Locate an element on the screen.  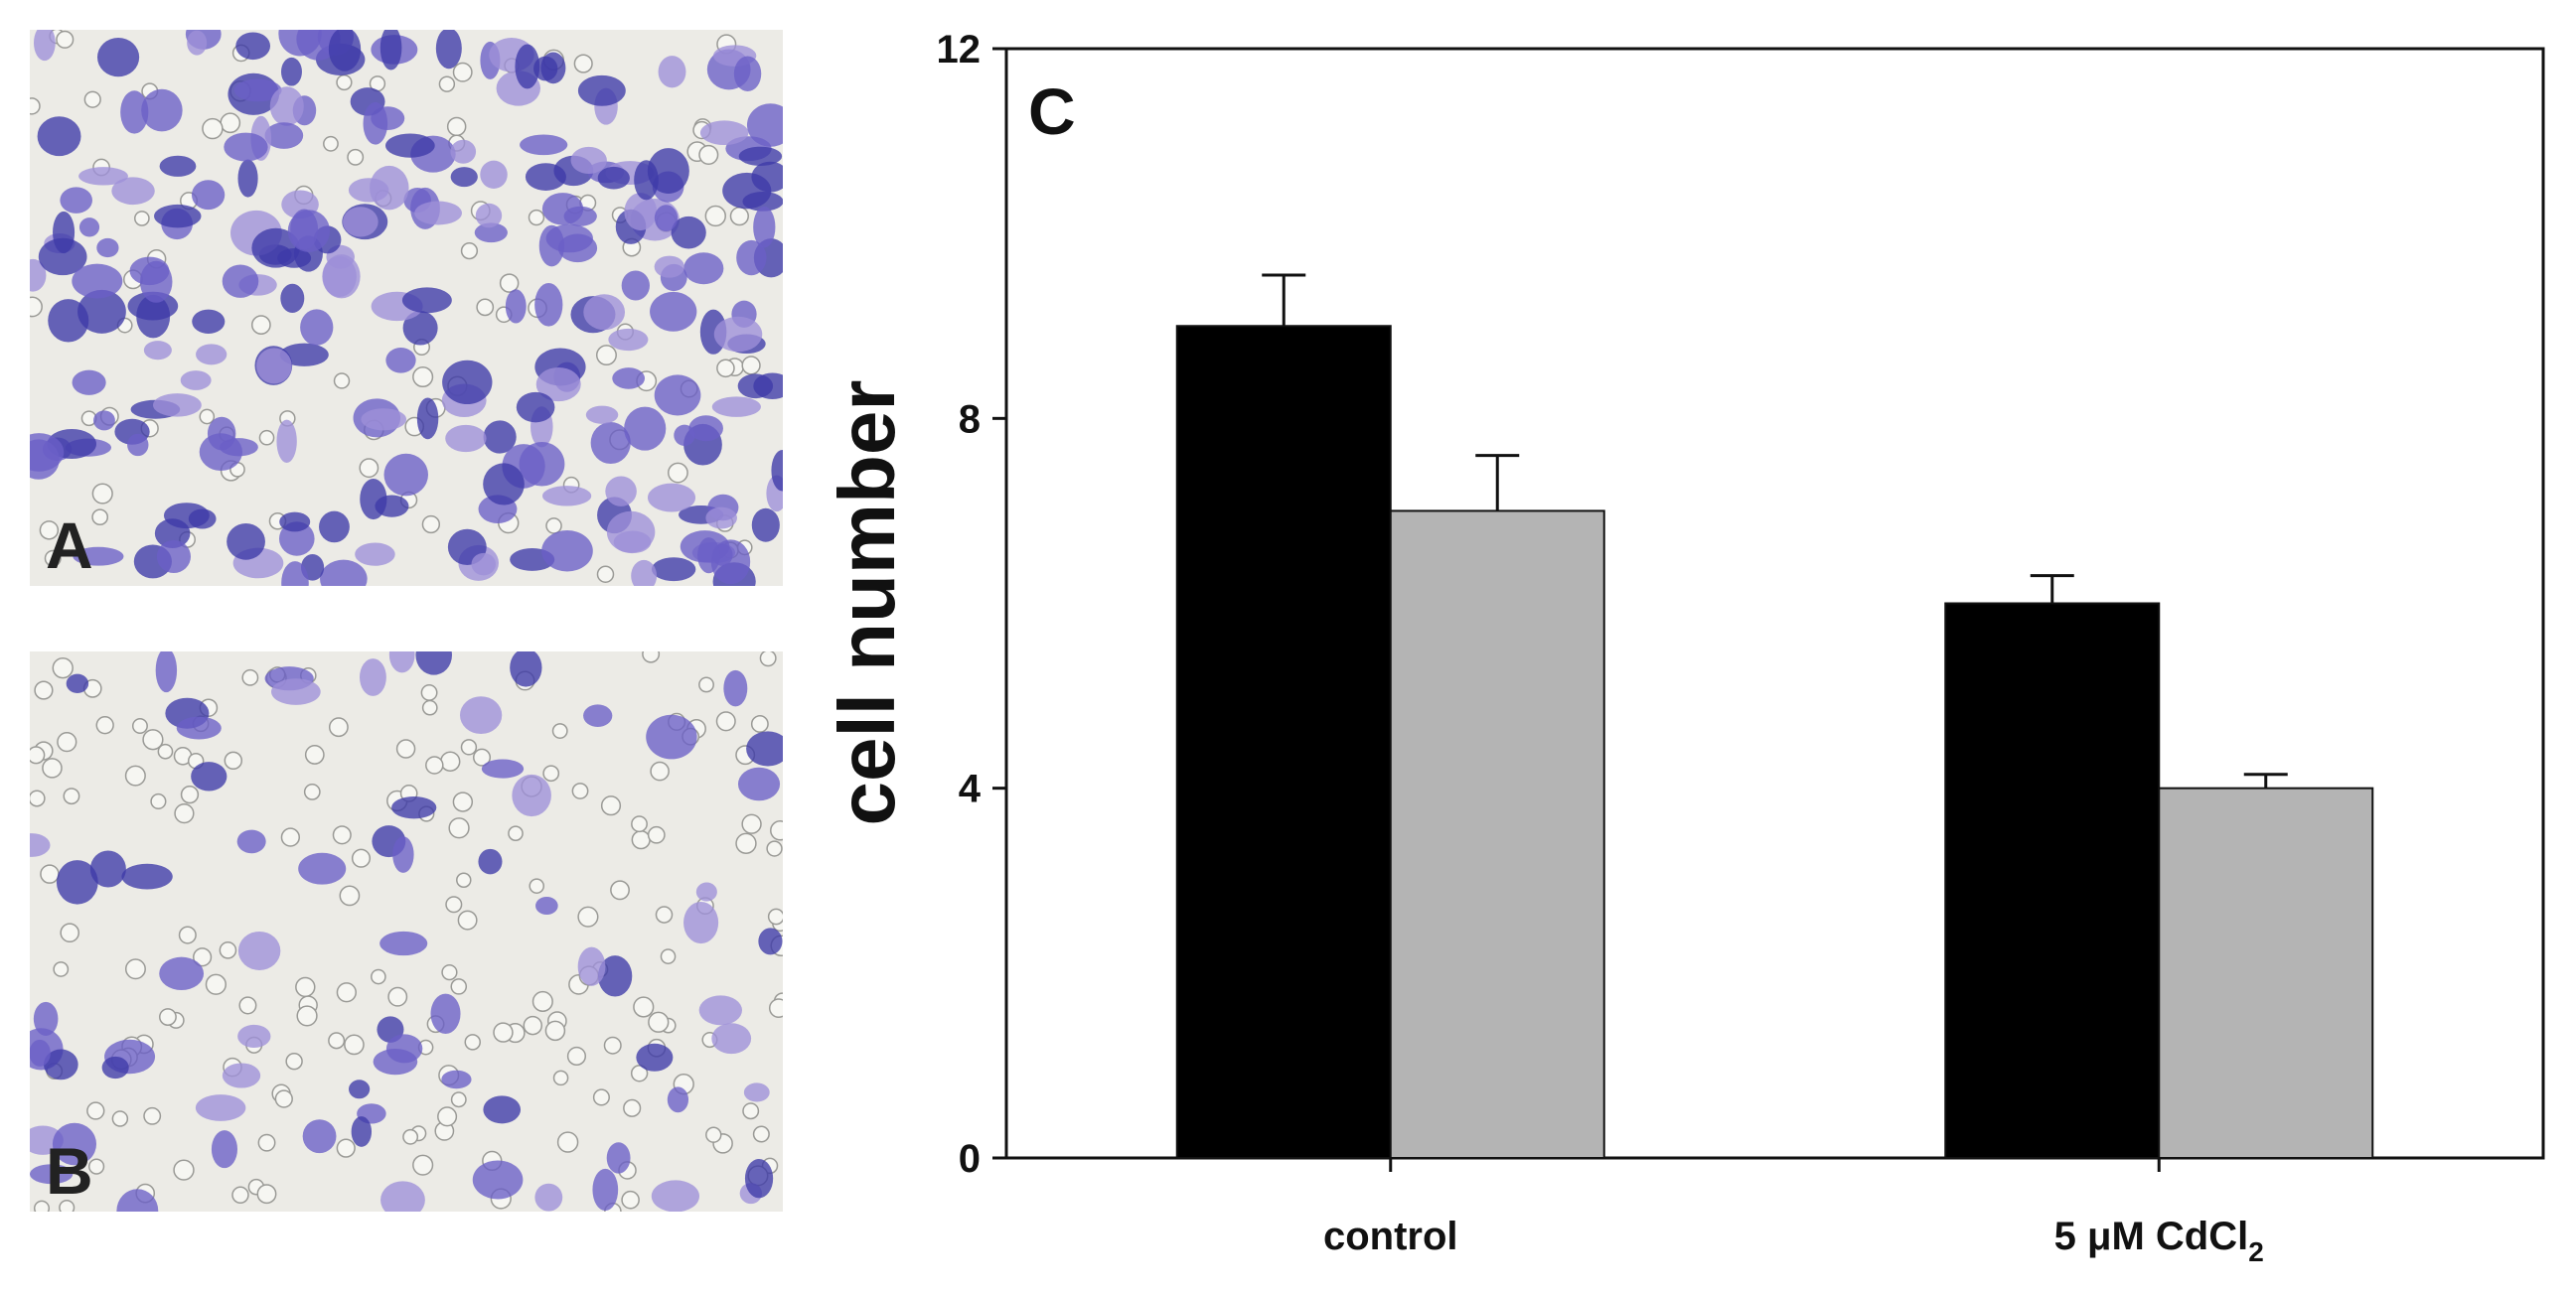
micrograph-b-cells is located at coordinates (406, 931).